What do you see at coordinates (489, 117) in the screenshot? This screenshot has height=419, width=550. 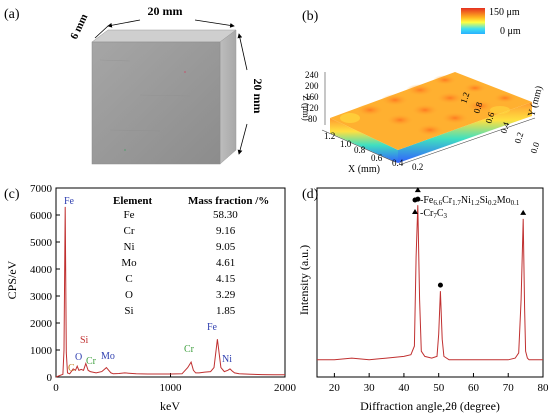 I see `y-tick: 0.6` at bounding box center [489, 117].